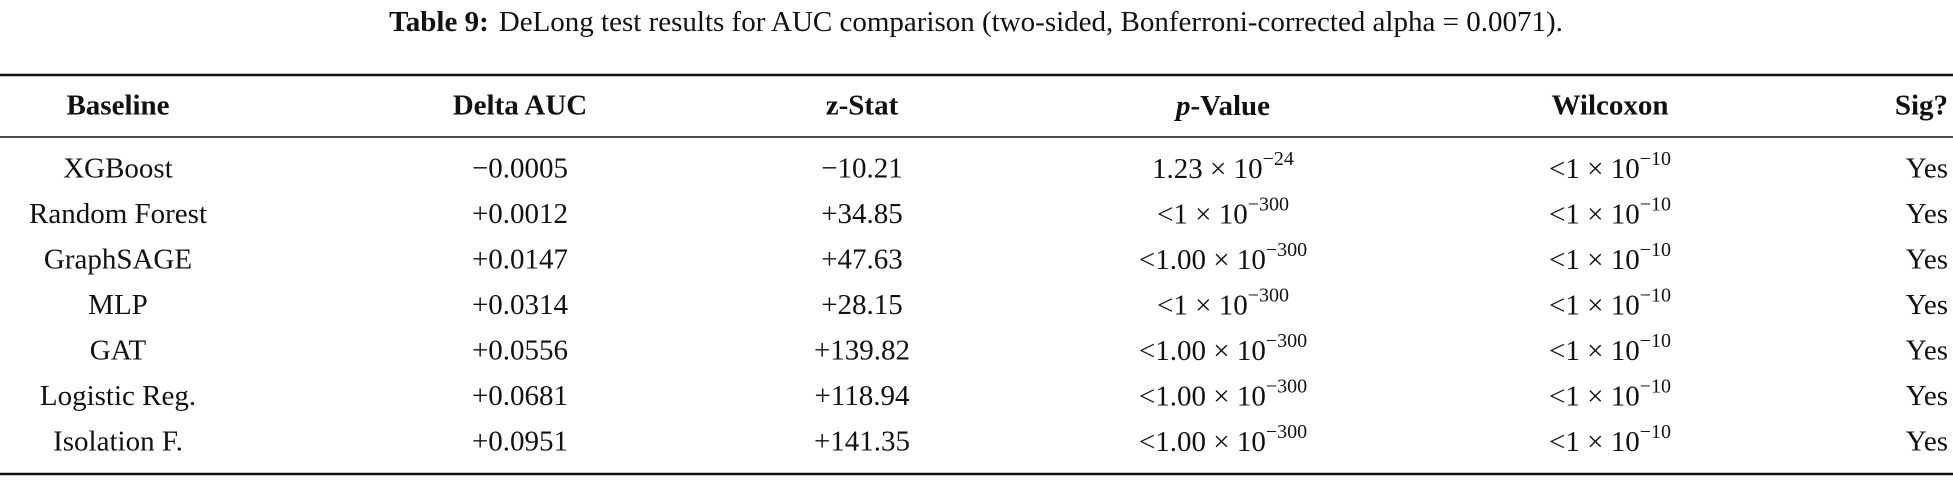 This screenshot has width=1953, height=481. Describe the element at coordinates (862, 305) in the screenshot. I see `cell: +28.15` at that location.